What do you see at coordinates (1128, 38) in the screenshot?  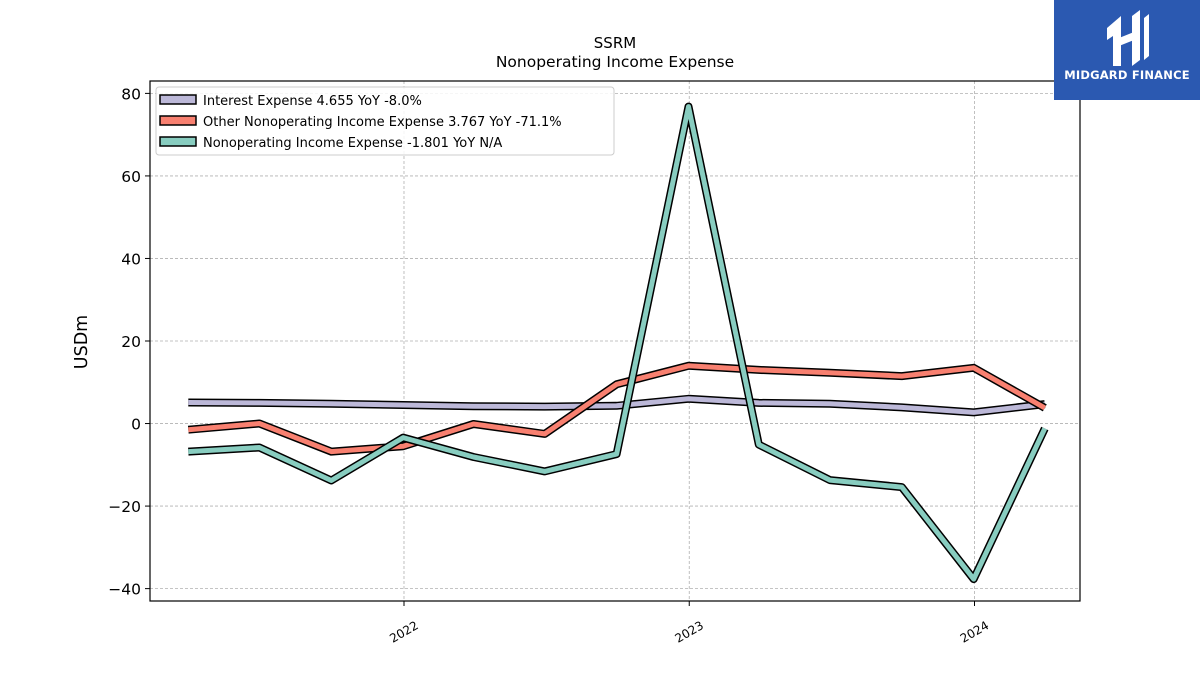 I see `brand-logo-mark-icon` at bounding box center [1128, 38].